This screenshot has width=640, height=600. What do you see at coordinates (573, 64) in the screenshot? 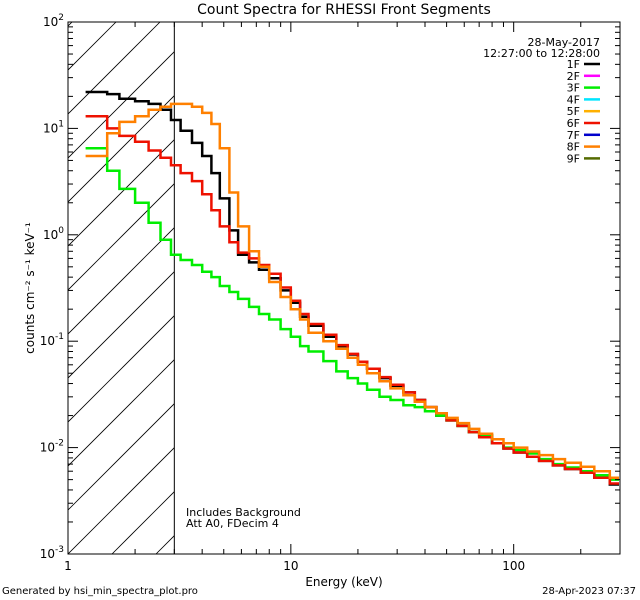
I see `legend-label-1F: 1F` at bounding box center [573, 64].